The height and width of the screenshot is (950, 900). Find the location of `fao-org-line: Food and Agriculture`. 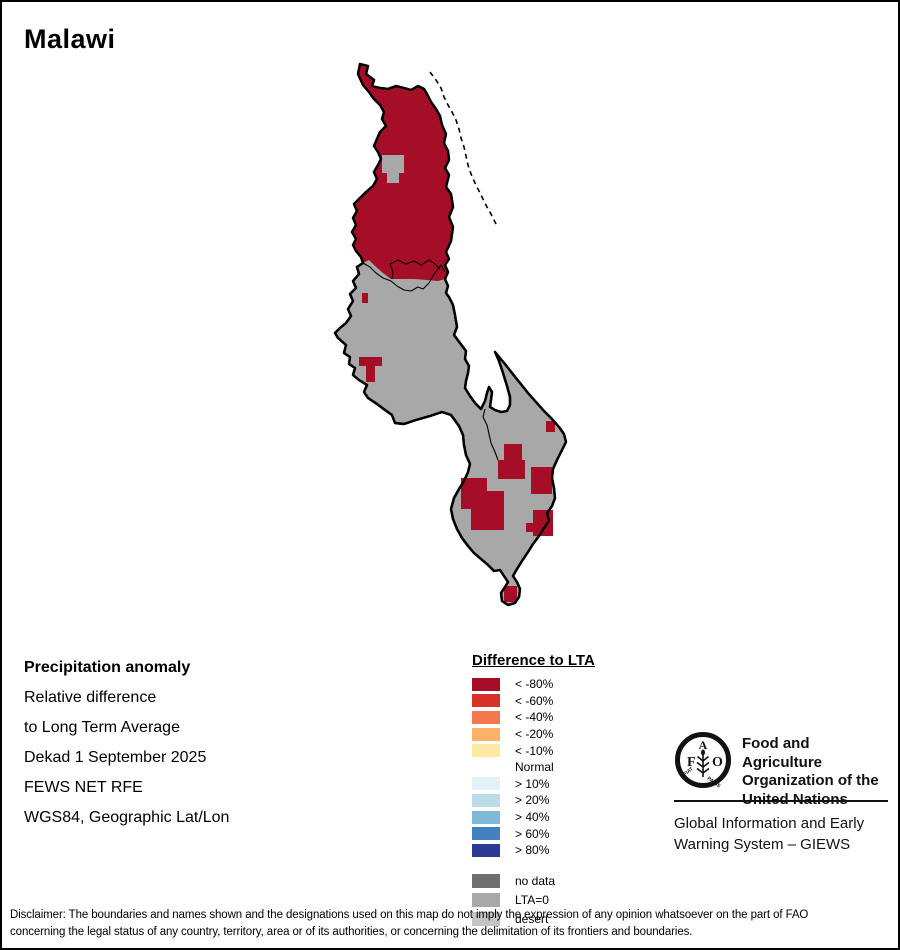

fao-org-line: Food and Agriculture is located at coordinates (782, 753).